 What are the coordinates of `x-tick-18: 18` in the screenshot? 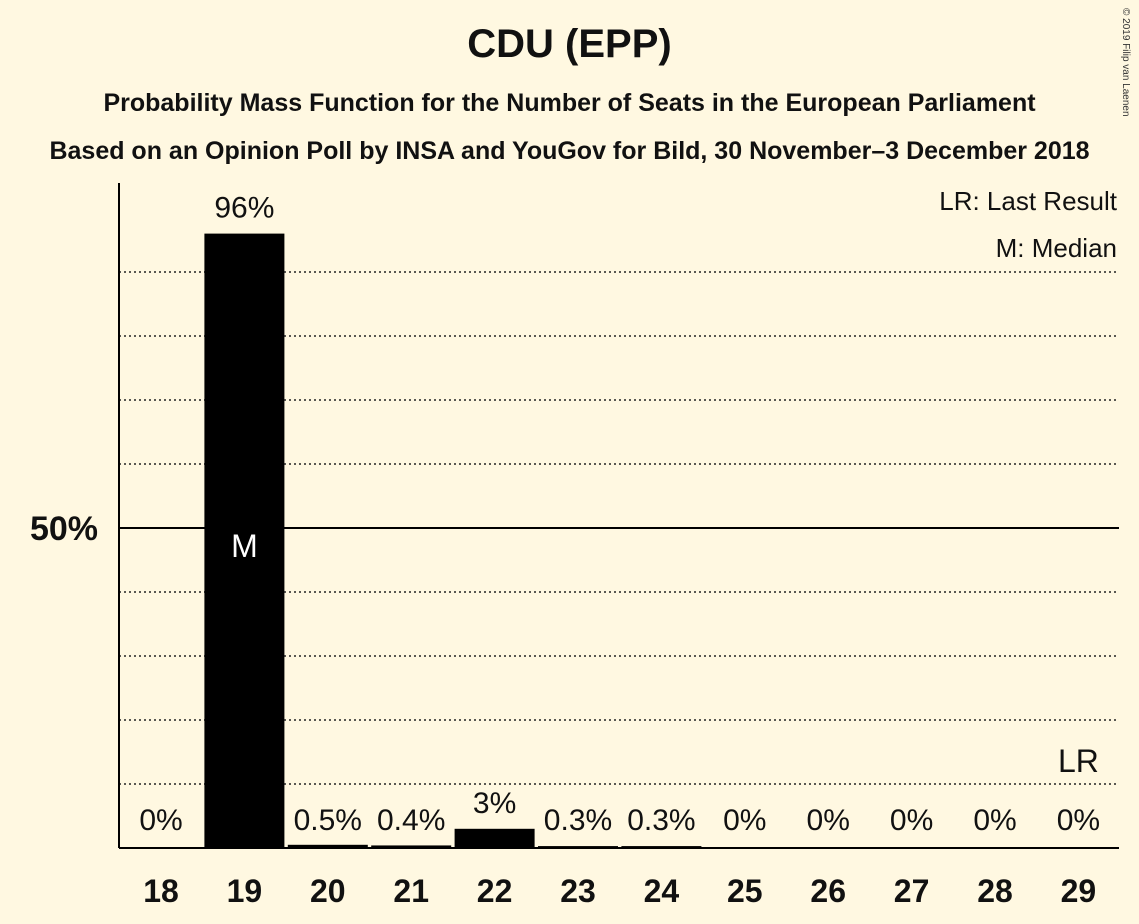 It's located at (161, 891).